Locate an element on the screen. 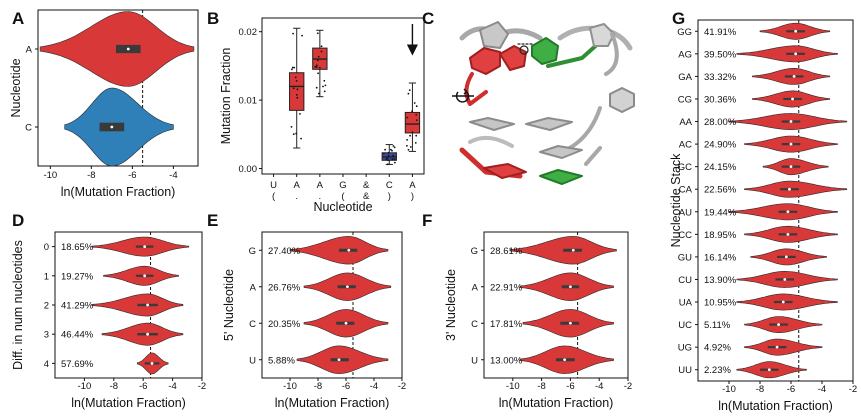 The image size is (861, 420). violin-cg is located at coordinates (791, 99).